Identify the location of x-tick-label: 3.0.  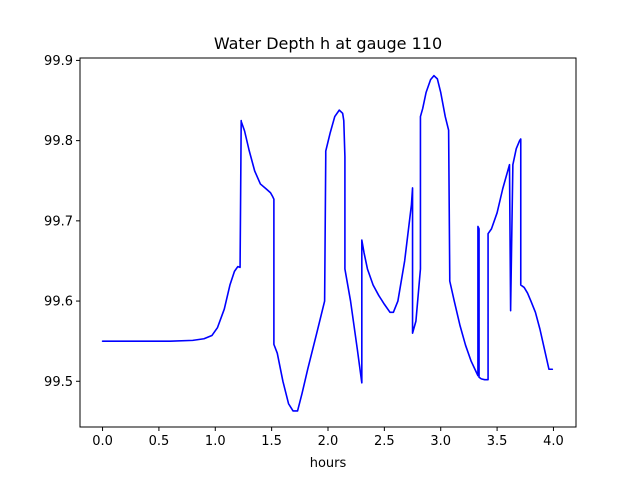
(440, 441).